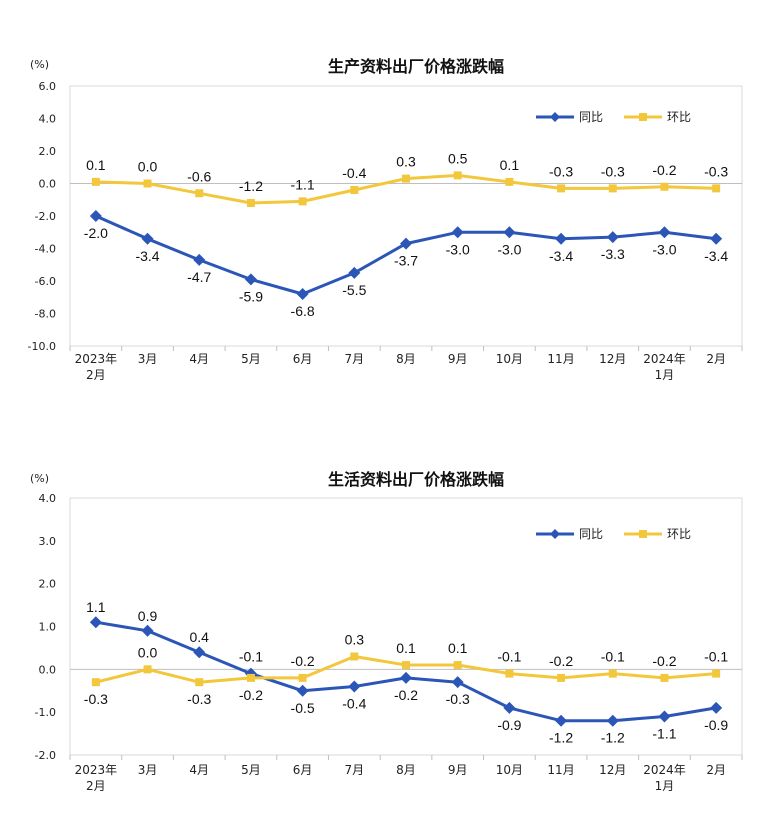 This screenshot has width=782, height=833. What do you see at coordinates (199, 277) in the screenshot?
I see `data-label-yoy: -4.7` at bounding box center [199, 277].